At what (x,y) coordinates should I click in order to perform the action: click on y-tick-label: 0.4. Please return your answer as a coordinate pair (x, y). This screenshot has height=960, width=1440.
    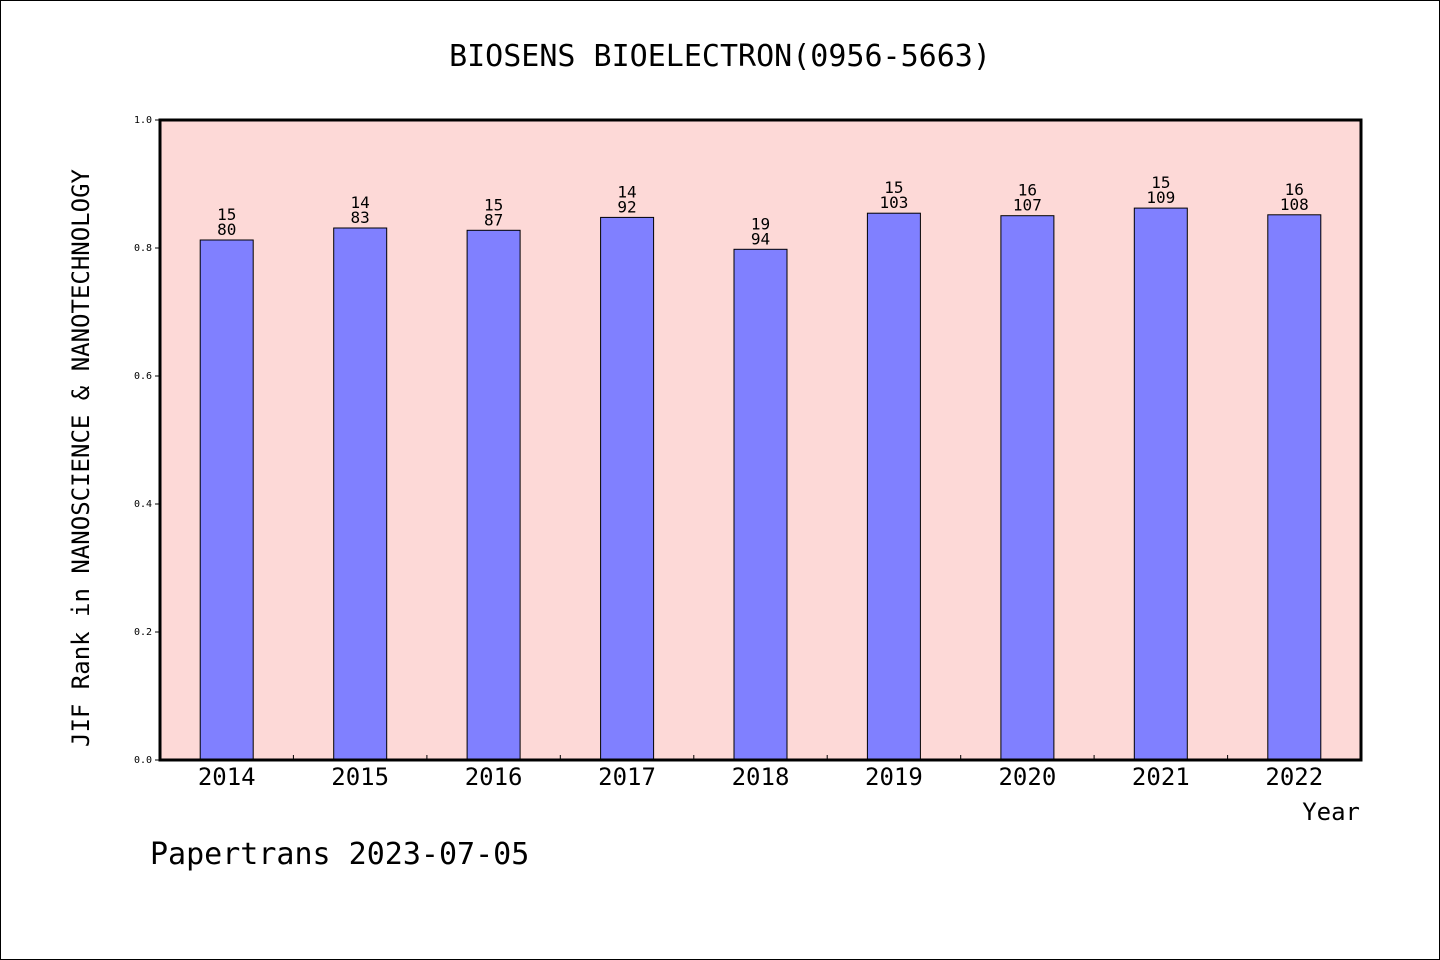
    Looking at the image, I should click on (143, 504).